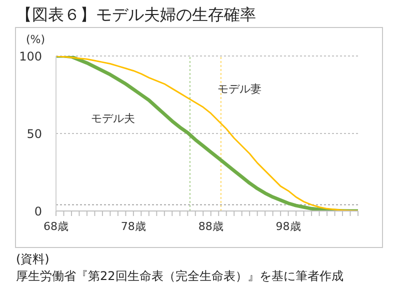  I want to click on chart-title: 【図表６】モデル夫婦の生存確率, so click(136, 15).